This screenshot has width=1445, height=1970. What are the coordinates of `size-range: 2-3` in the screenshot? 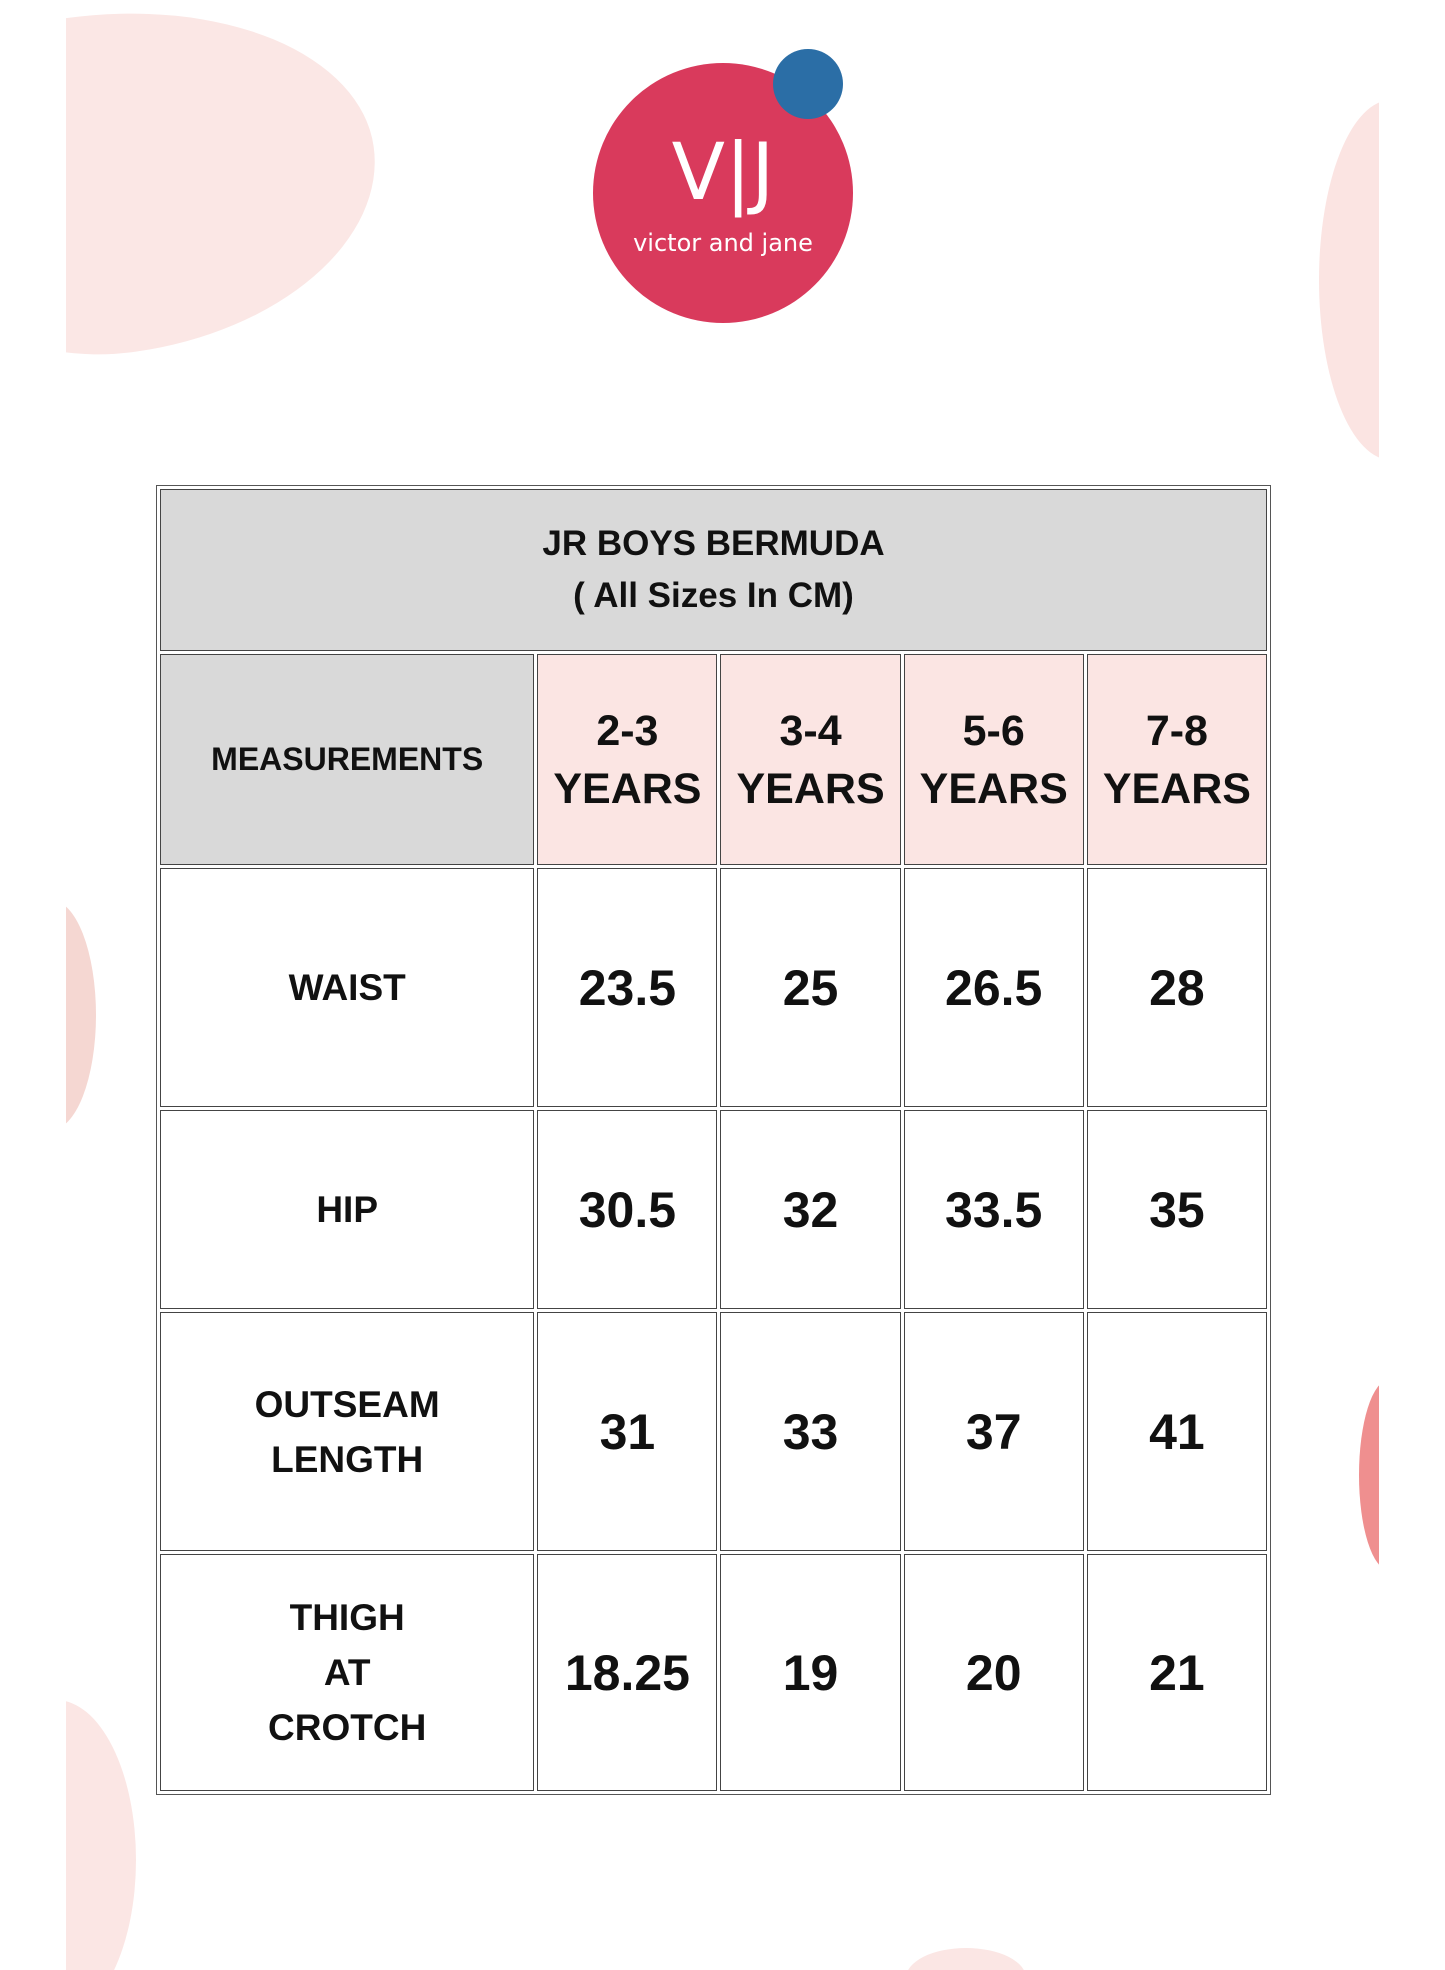 It's located at (627, 730).